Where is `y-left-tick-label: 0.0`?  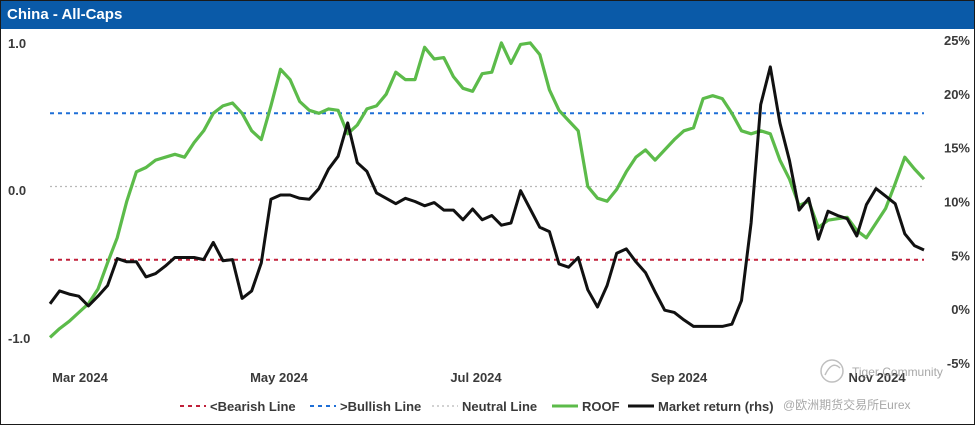
y-left-tick-label: 0.0 is located at coordinates (17, 190).